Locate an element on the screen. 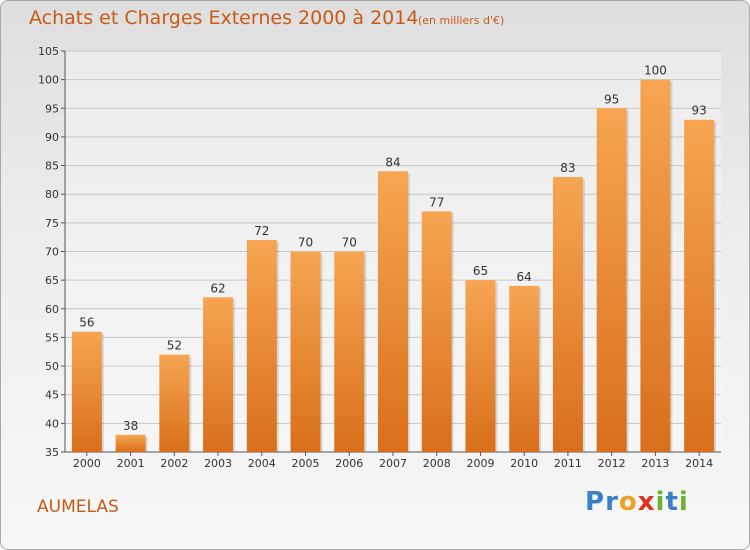 The width and height of the screenshot is (750, 550). proxiti-logo: Proxiti is located at coordinates (637, 502).